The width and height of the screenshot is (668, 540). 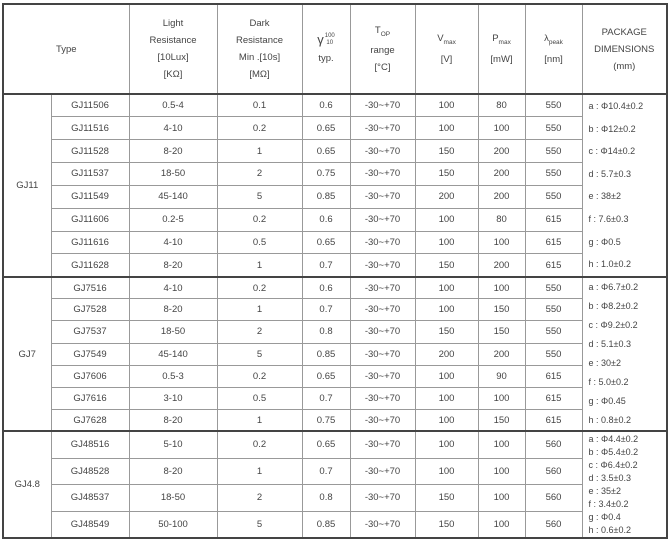 What do you see at coordinates (326, 196) in the screenshot?
I see `cell-gamma: 0.85` at bounding box center [326, 196].